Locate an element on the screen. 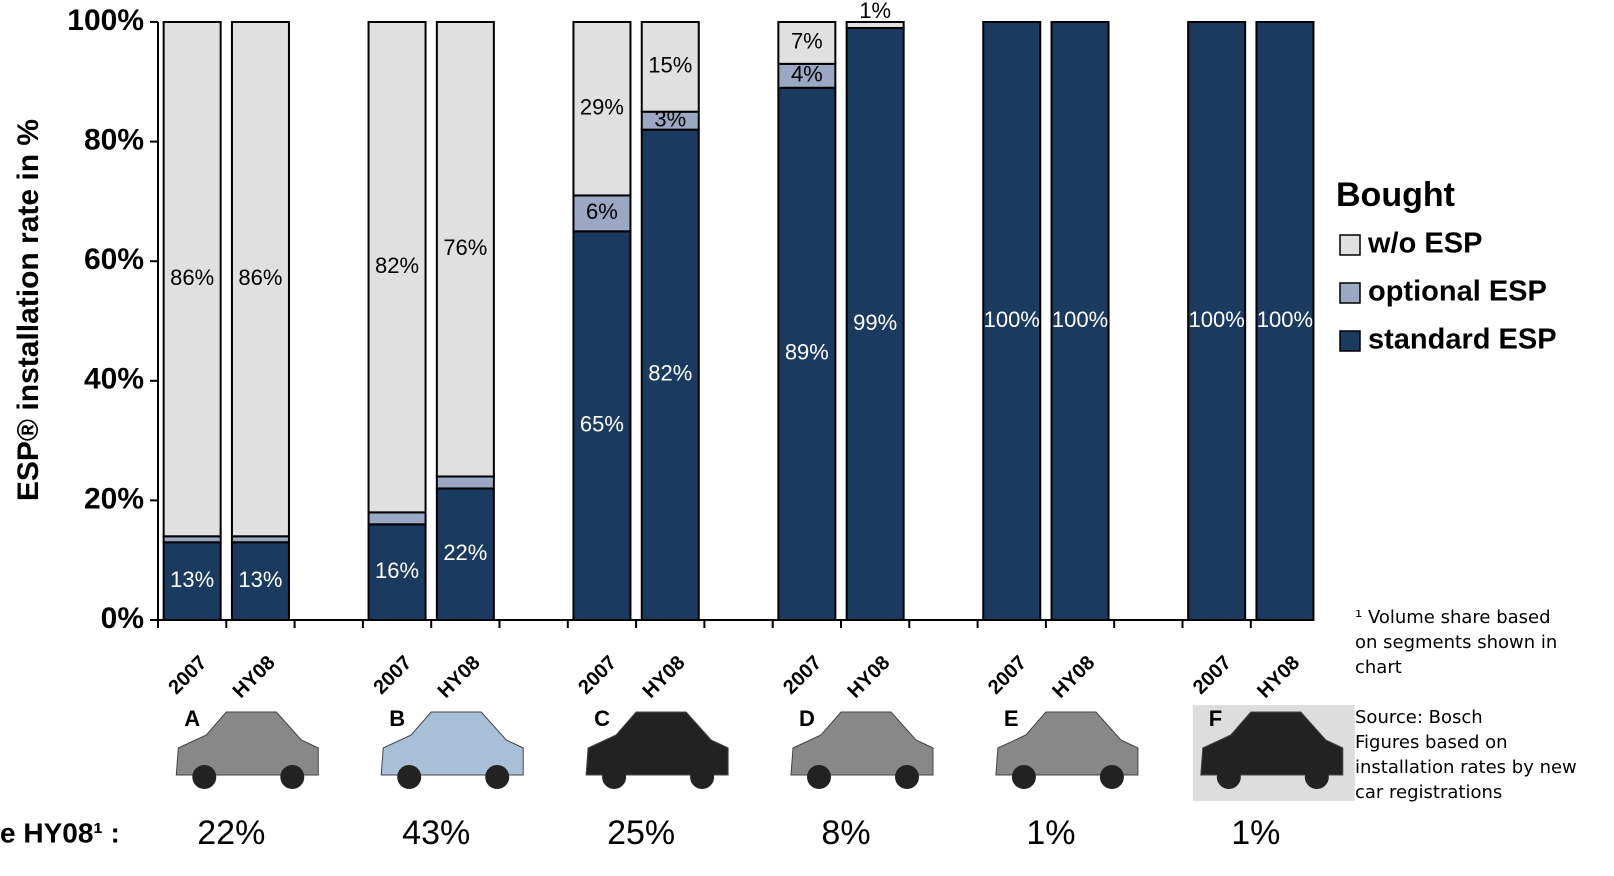 Image resolution: width=1614 pixels, height=876 pixels. y-tick-label: 40% is located at coordinates (114, 379).